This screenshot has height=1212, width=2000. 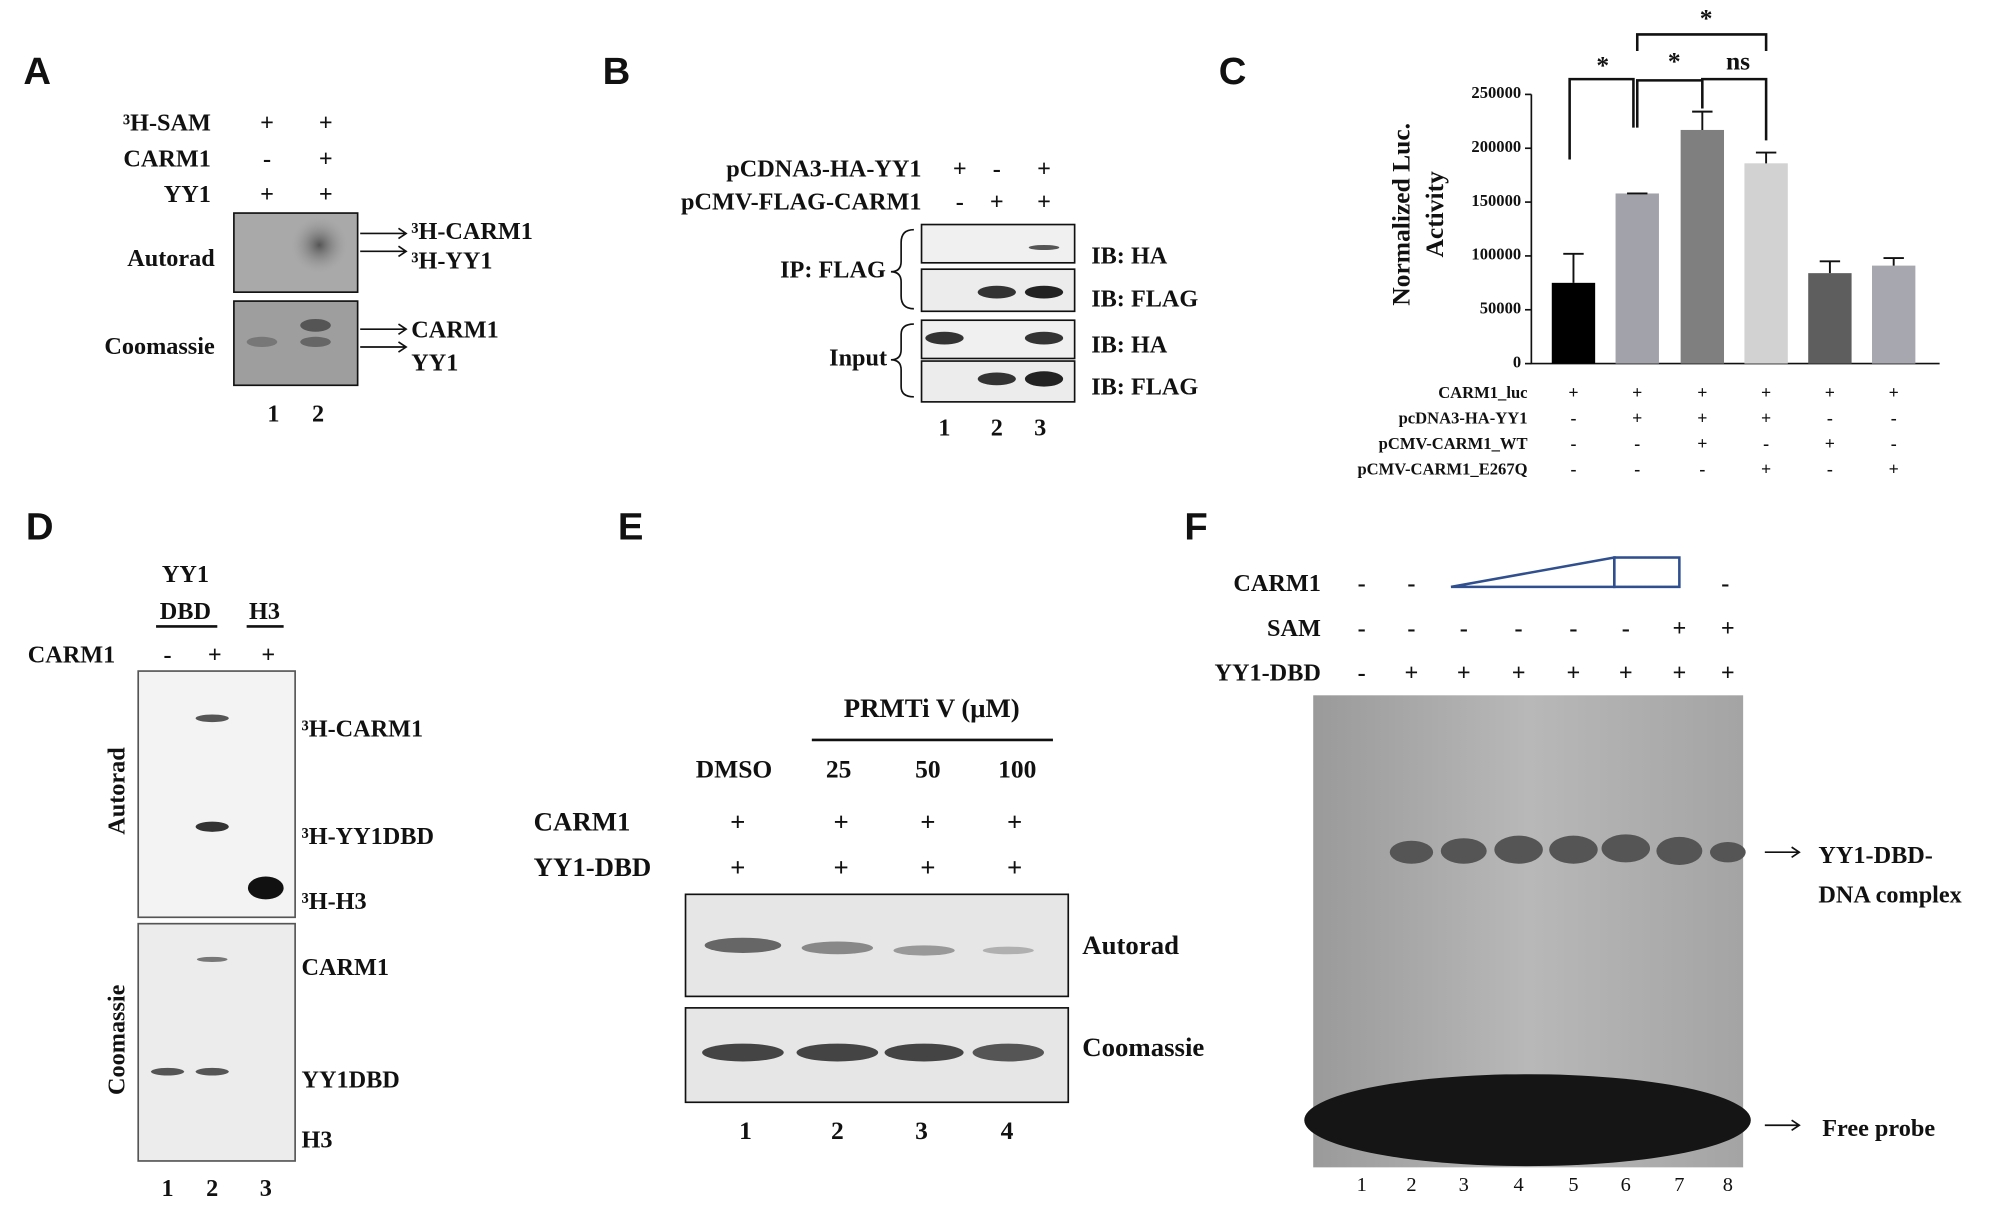 What do you see at coordinates (1144, 299) in the screenshot?
I see `blot-label: IB: FLAG` at bounding box center [1144, 299].